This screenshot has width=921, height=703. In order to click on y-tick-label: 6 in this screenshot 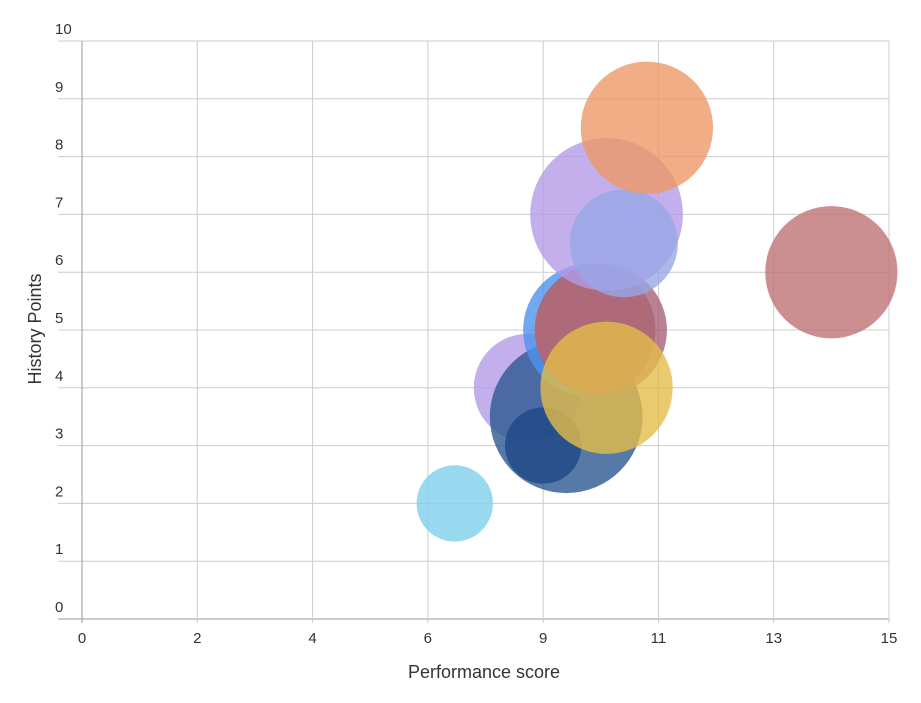, I will do `click(59, 260)`.